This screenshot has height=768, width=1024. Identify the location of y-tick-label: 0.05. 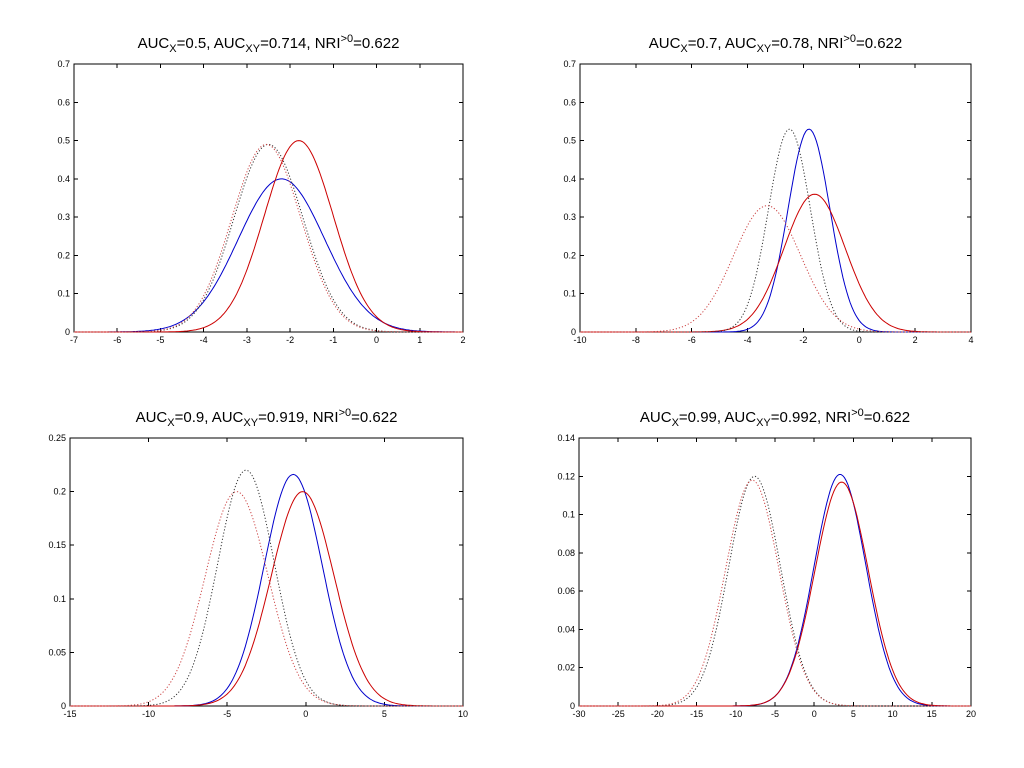
(57, 652).